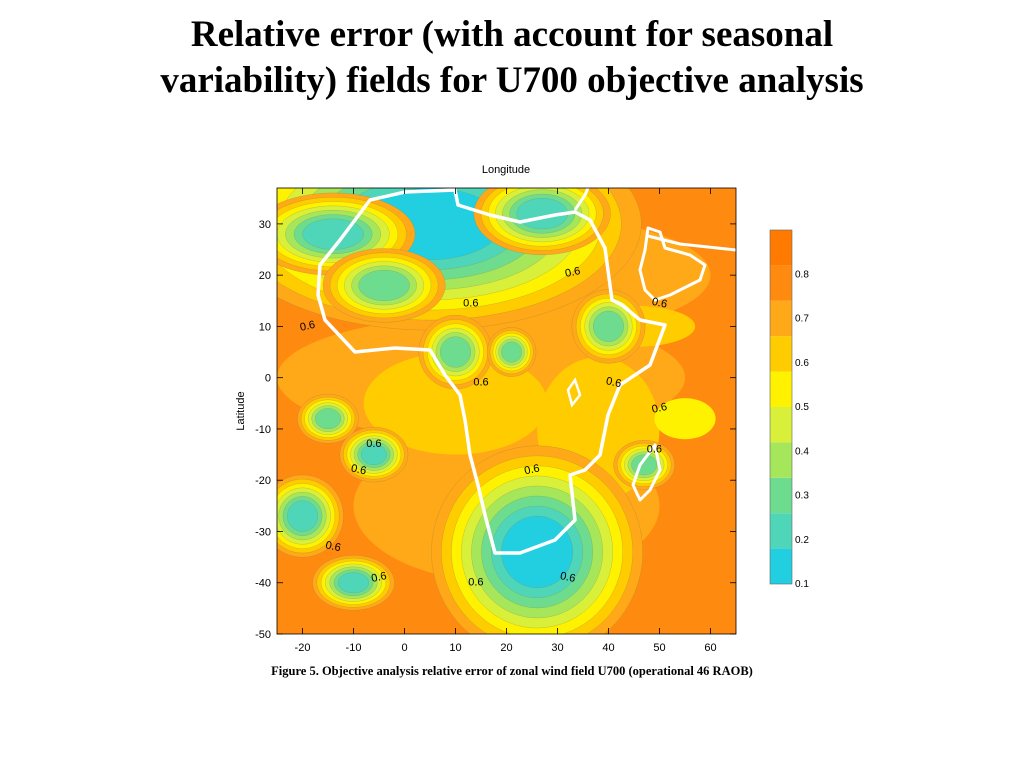 The width and height of the screenshot is (1024, 768). I want to click on contour-label-3: 0.6, so click(307, 326).